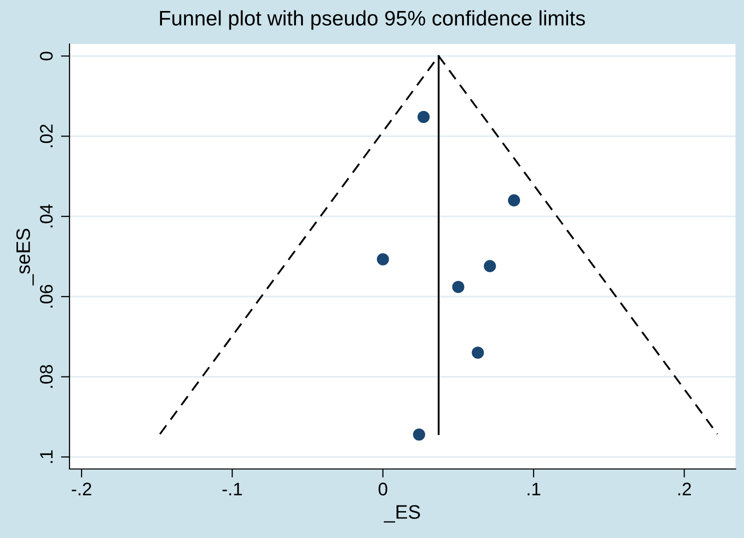 The image size is (744, 538). Describe the element at coordinates (46, 136) in the screenshot. I see `y-tick-label: .02` at that location.